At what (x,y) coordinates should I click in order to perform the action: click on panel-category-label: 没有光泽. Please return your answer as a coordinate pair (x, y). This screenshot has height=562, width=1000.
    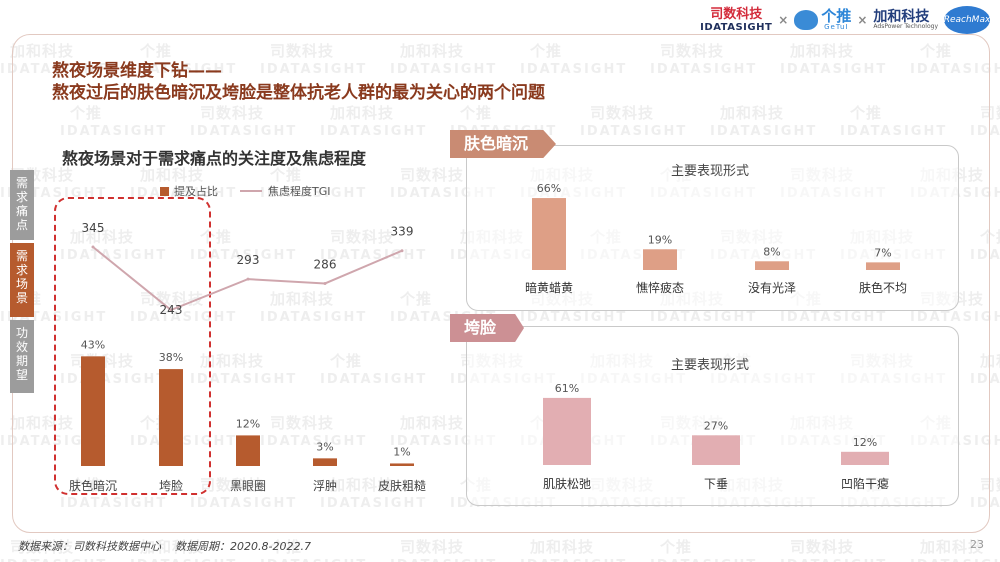
    Looking at the image, I should click on (772, 287).